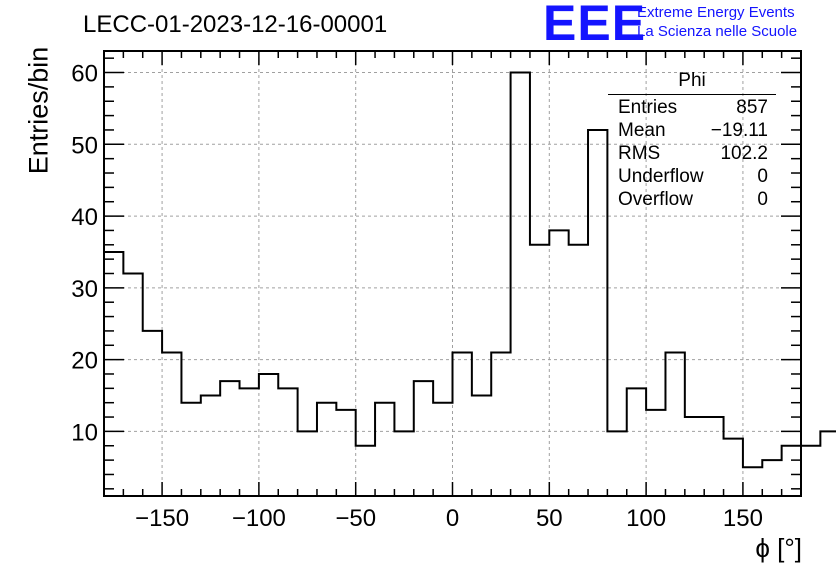 The height and width of the screenshot is (572, 836). Describe the element at coordinates (259, 518) in the screenshot. I see `x-tick-label: −100` at that location.